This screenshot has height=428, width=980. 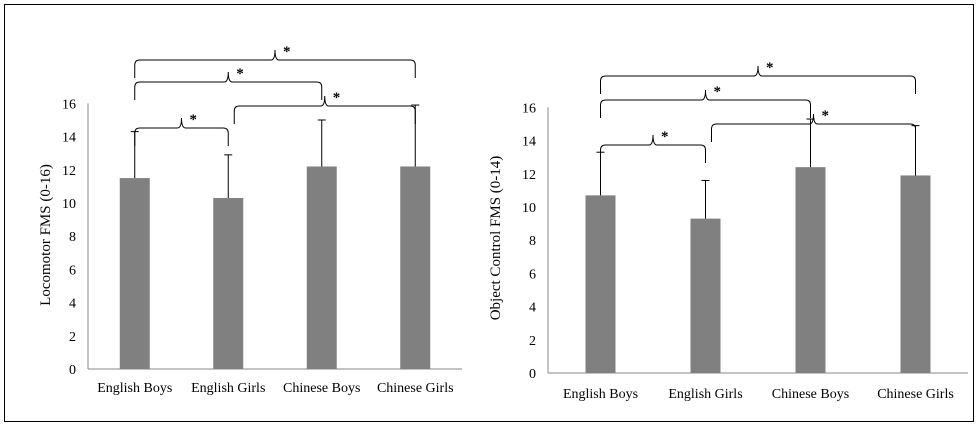 What do you see at coordinates (72, 270) in the screenshot?
I see `y-tick-label-0-3: 6` at bounding box center [72, 270].